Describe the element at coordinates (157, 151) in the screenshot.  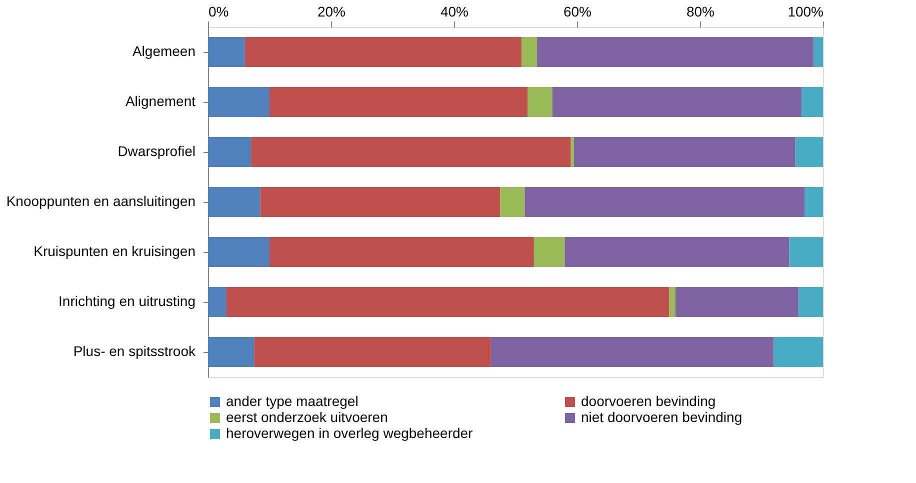
I see `y-tick-label: Dwarsprofiel` at that location.